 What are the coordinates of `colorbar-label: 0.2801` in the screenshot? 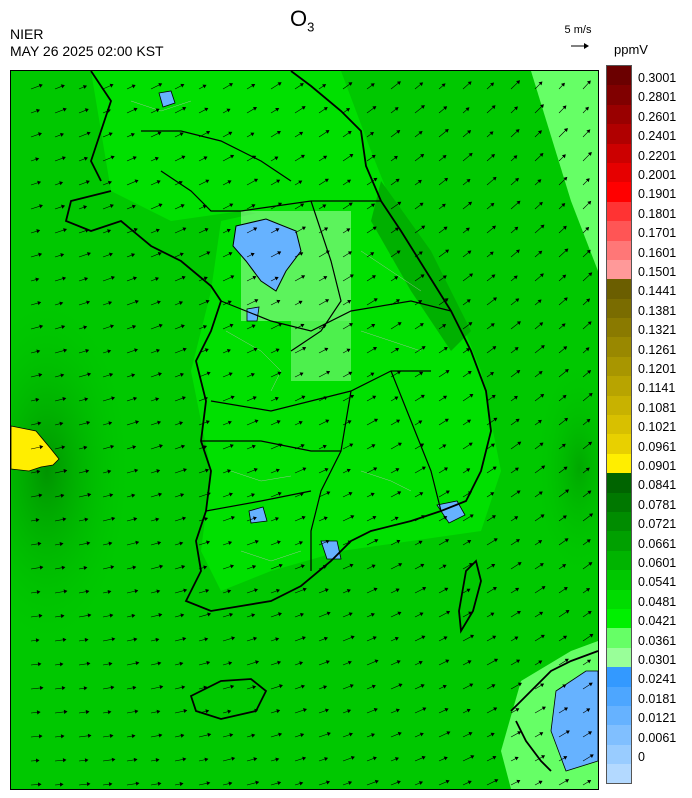 It's located at (657, 97).